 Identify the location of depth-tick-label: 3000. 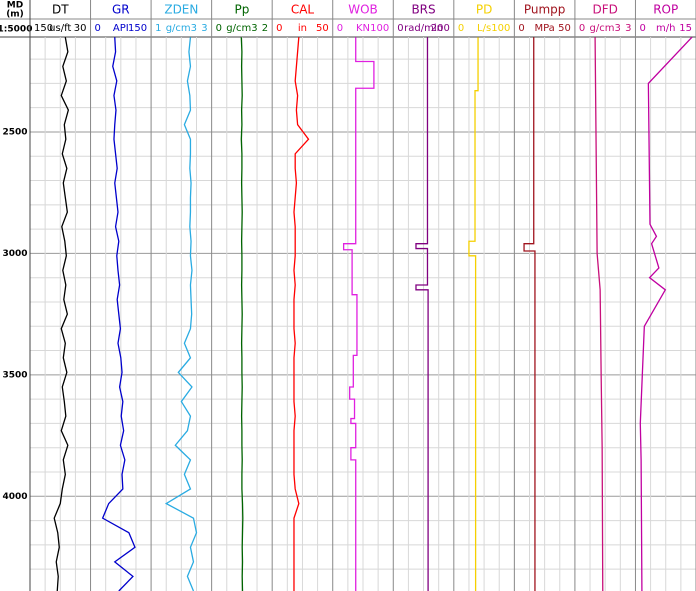
(14, 254).